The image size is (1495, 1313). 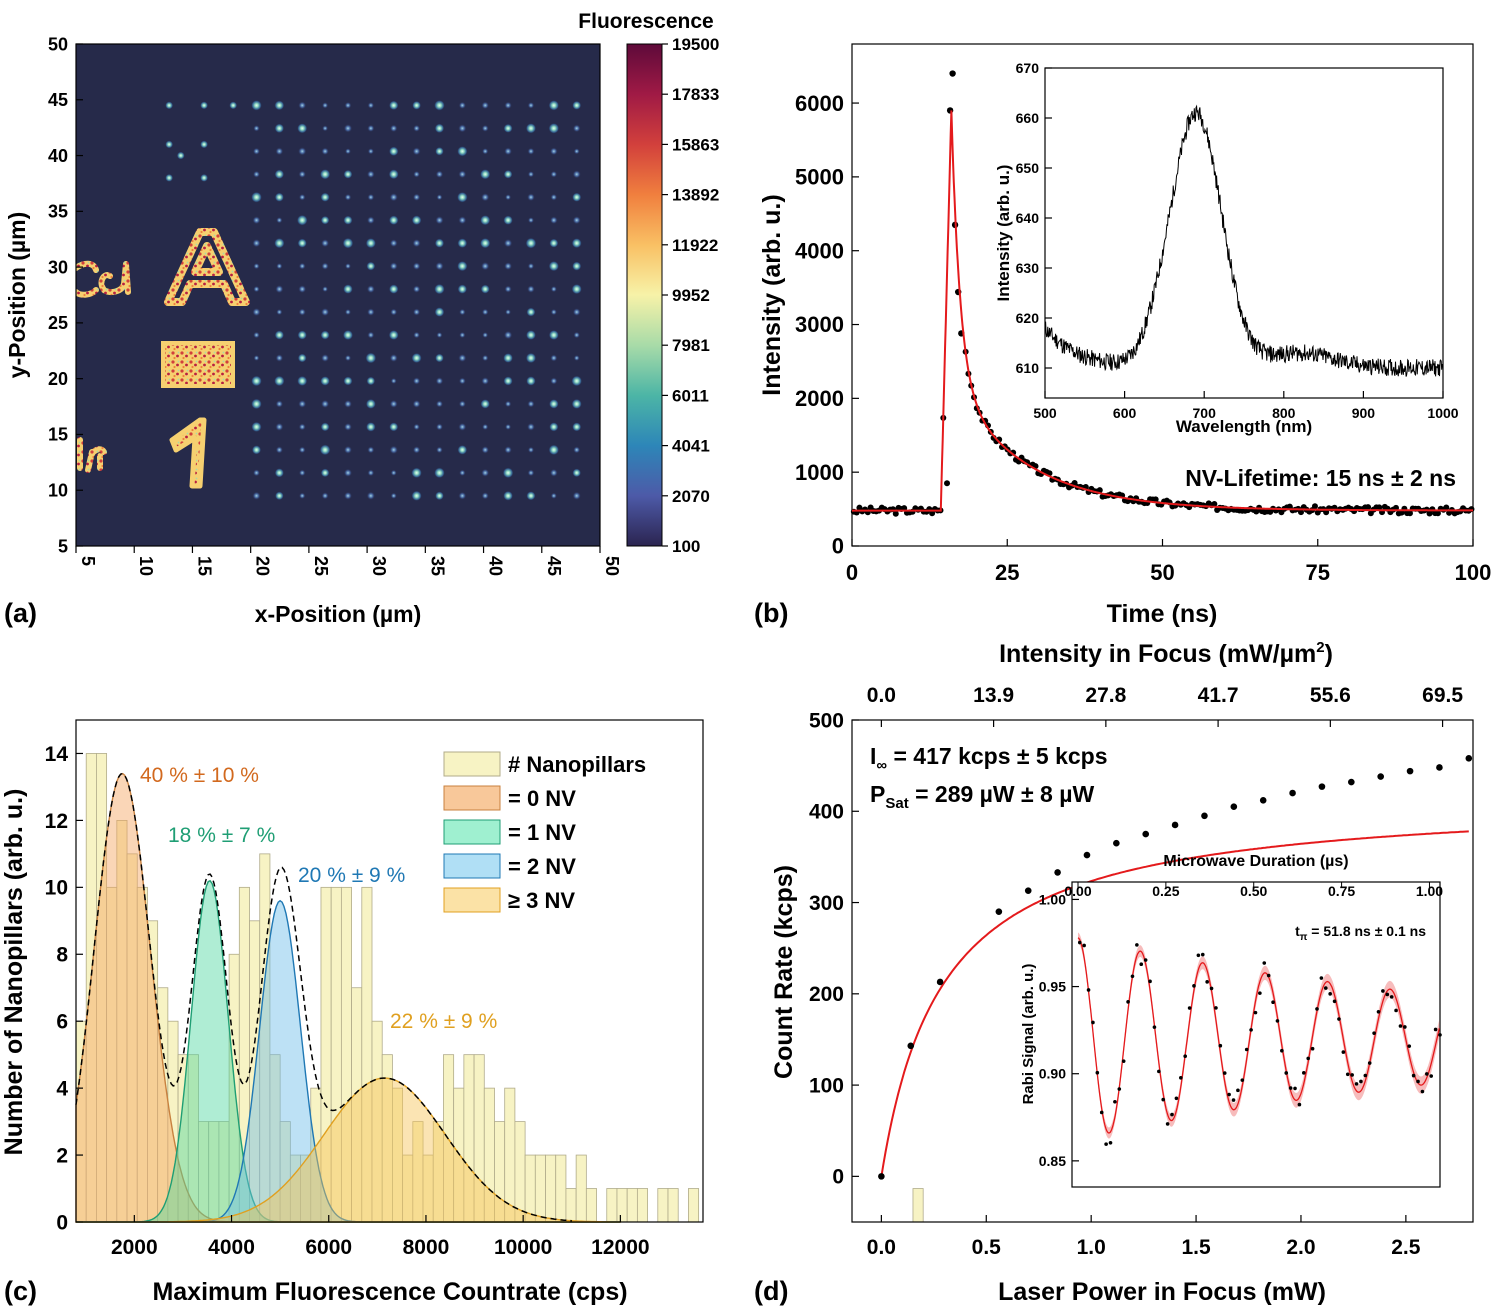 I want to click on x-tick-label: 0, so click(x=852, y=572).